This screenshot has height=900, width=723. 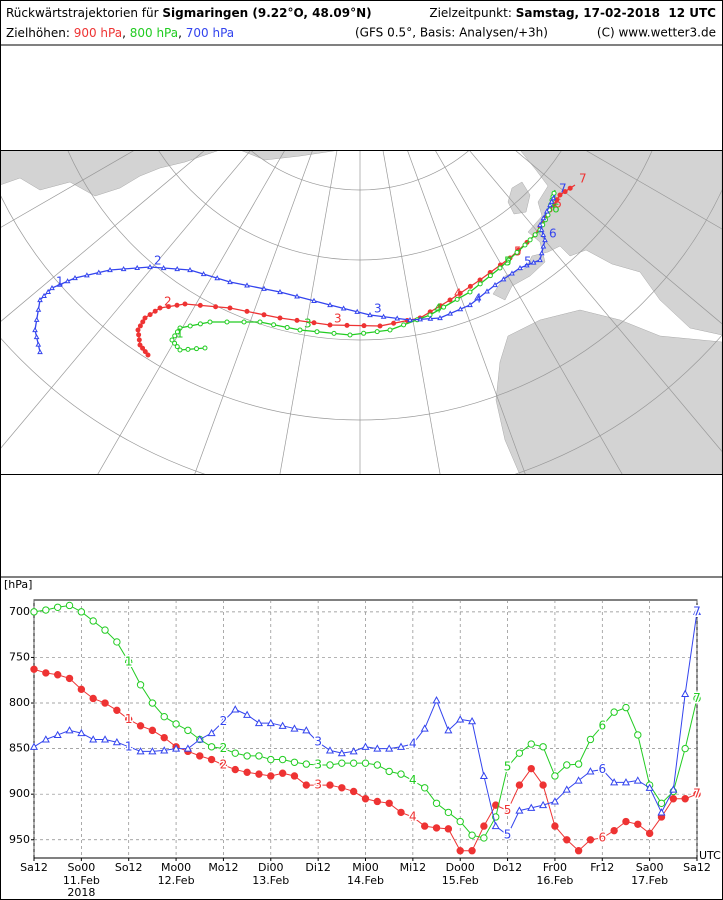 I want to click on trajectory-label: 5, so click(x=508, y=262).